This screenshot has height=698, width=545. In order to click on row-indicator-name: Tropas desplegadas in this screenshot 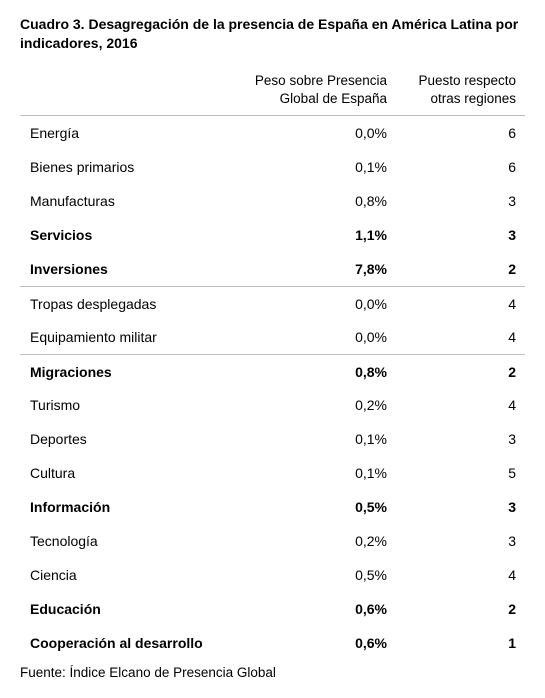, I will do `click(93, 304)`.